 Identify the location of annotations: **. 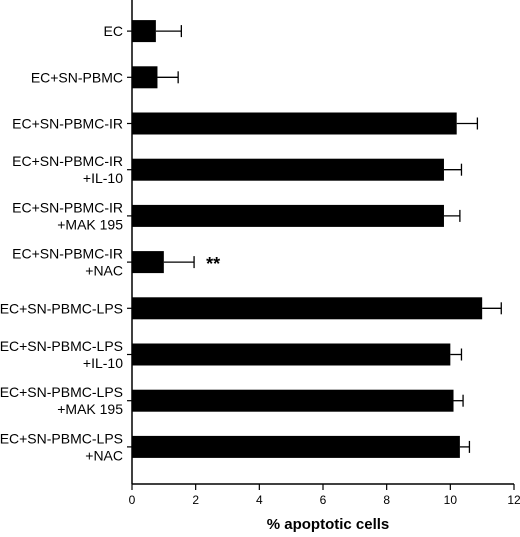
(213, 264).